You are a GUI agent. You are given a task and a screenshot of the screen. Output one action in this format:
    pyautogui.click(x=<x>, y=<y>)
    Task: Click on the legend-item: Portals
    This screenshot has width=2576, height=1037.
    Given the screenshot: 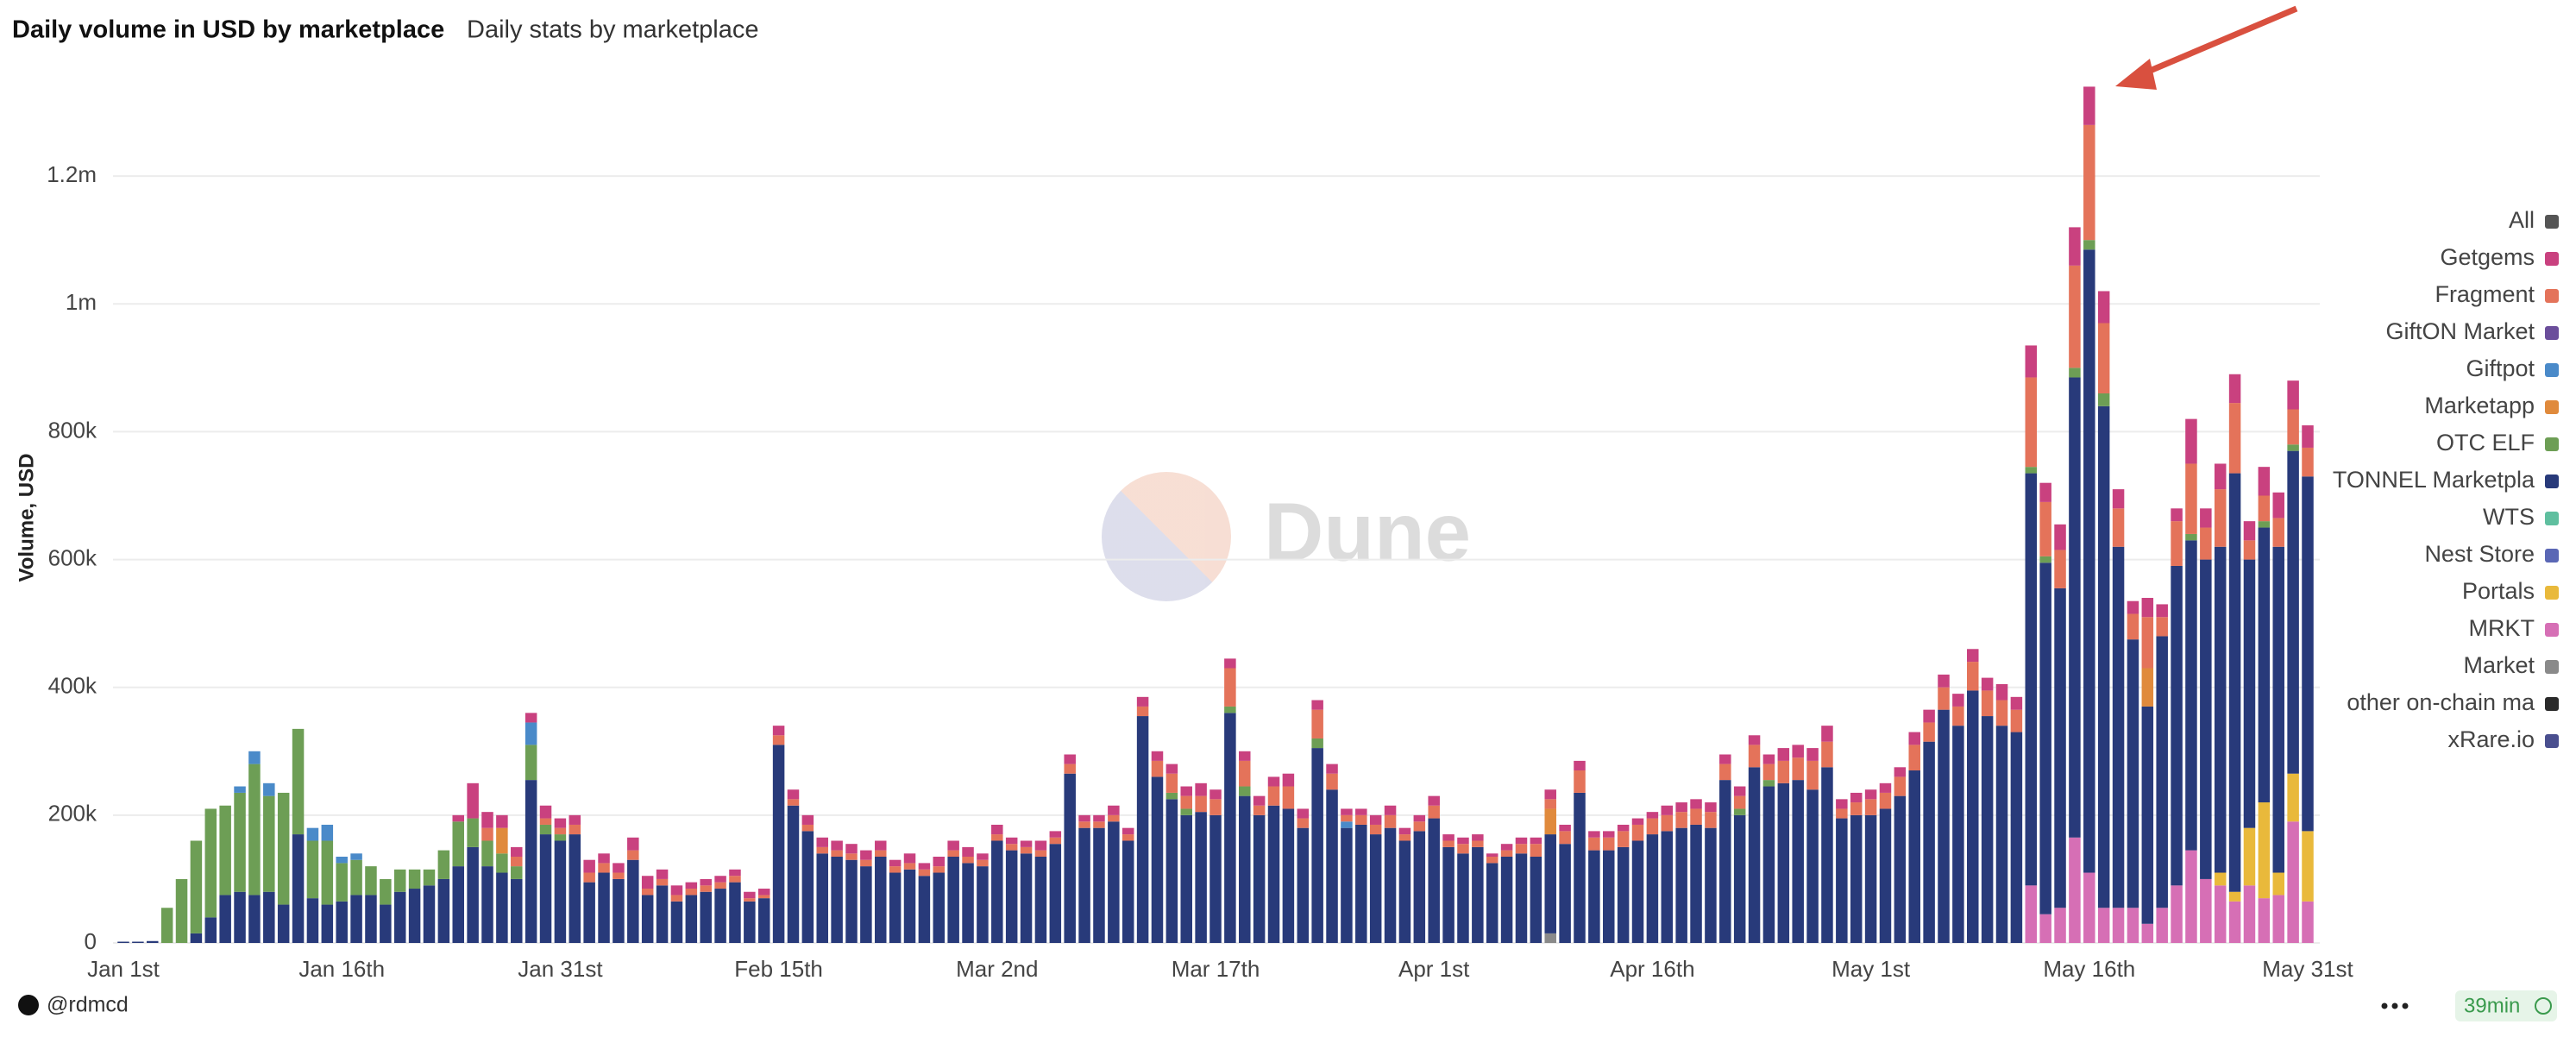 What is the action you would take?
    pyautogui.click(x=2510, y=591)
    